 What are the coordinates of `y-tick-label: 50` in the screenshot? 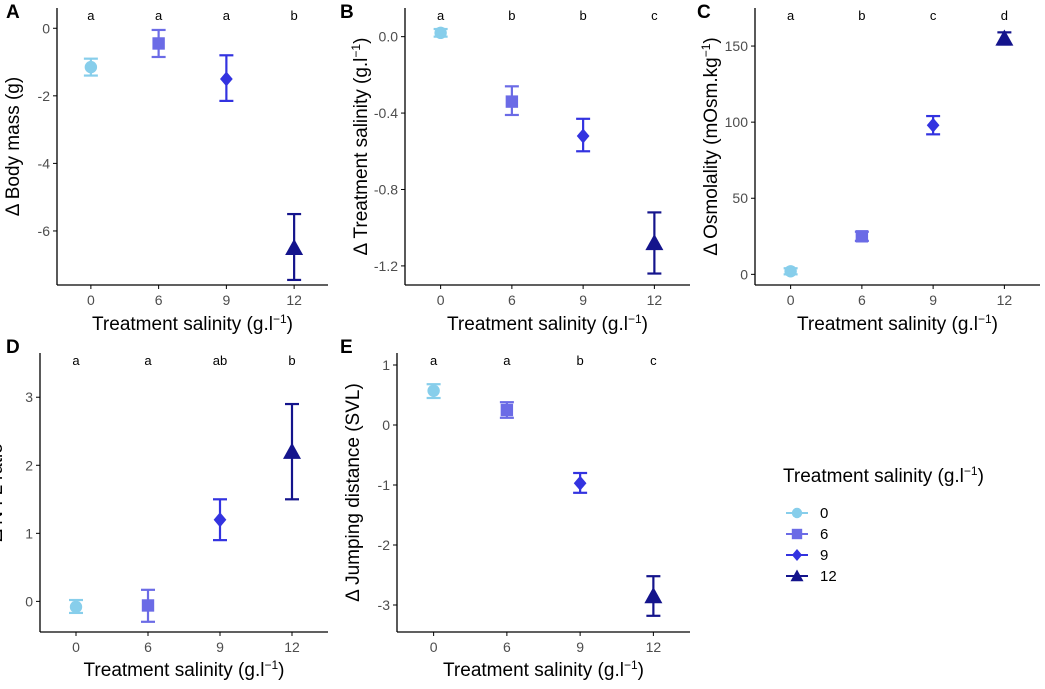 It's located at (740, 198).